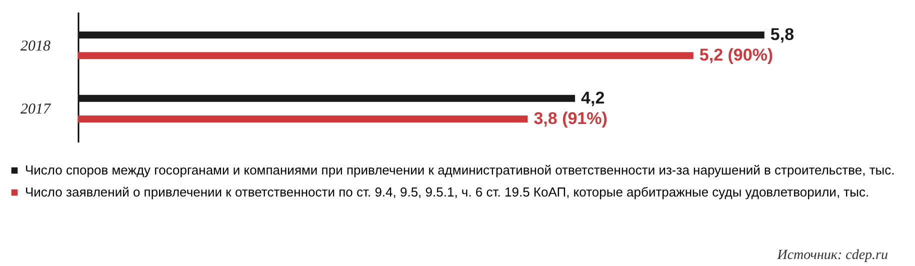  Describe the element at coordinates (832, 255) in the screenshot. I see `text: Источник: cdep.ru` at that location.